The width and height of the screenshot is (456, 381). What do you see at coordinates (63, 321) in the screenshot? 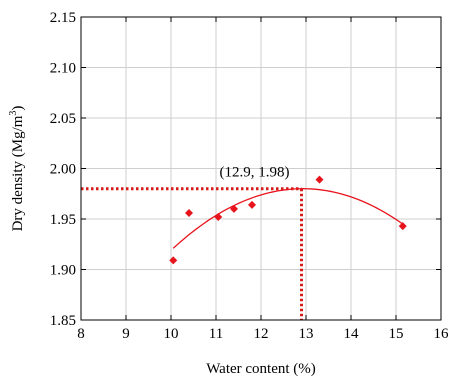
I see `y-tick-label: 1.85` at bounding box center [63, 321].